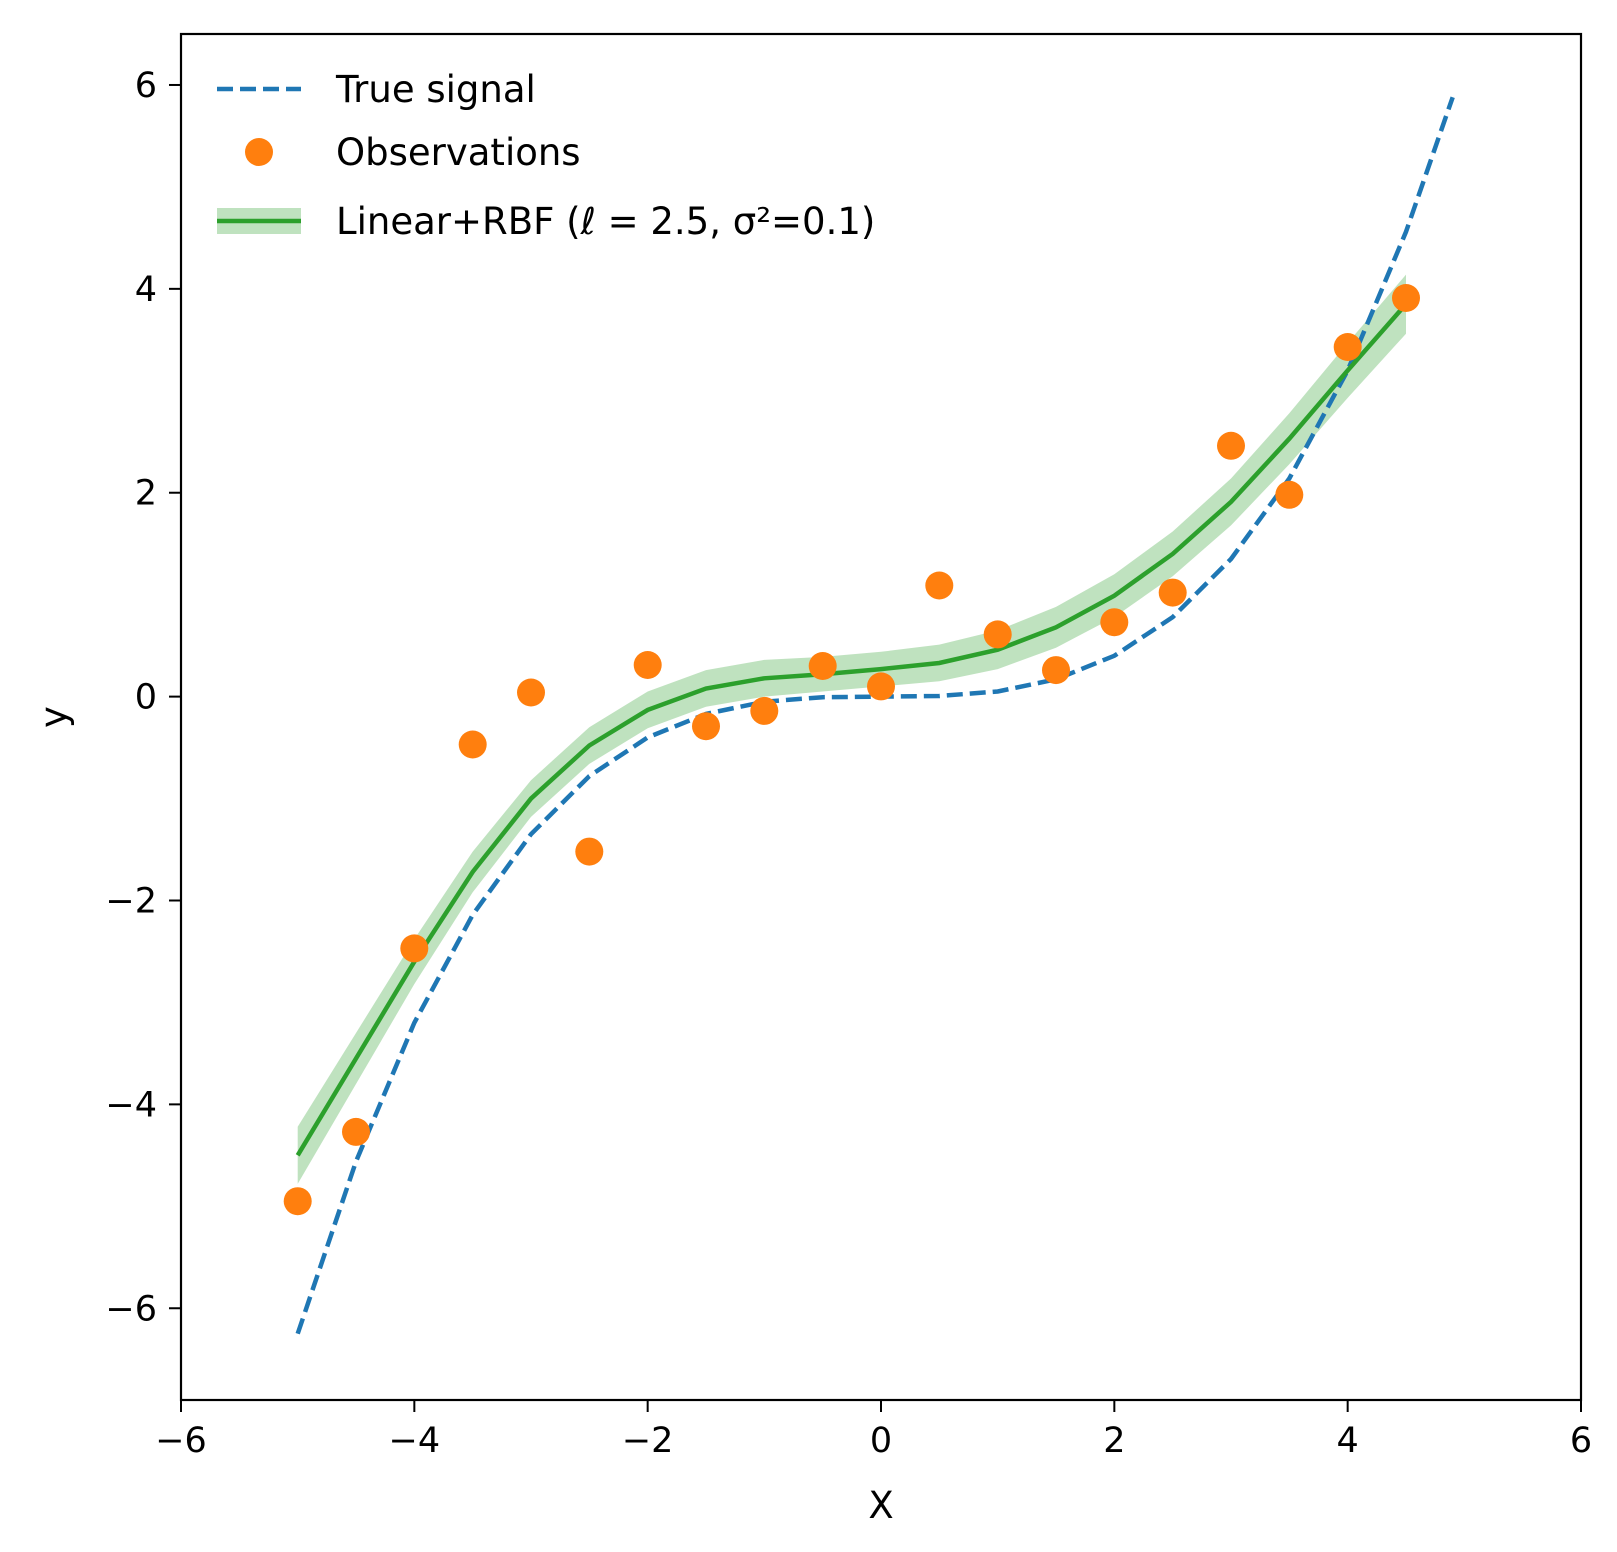 The height and width of the screenshot is (1552, 1617). I want to click on x-tick-label: 2, so click(1114, 1441).